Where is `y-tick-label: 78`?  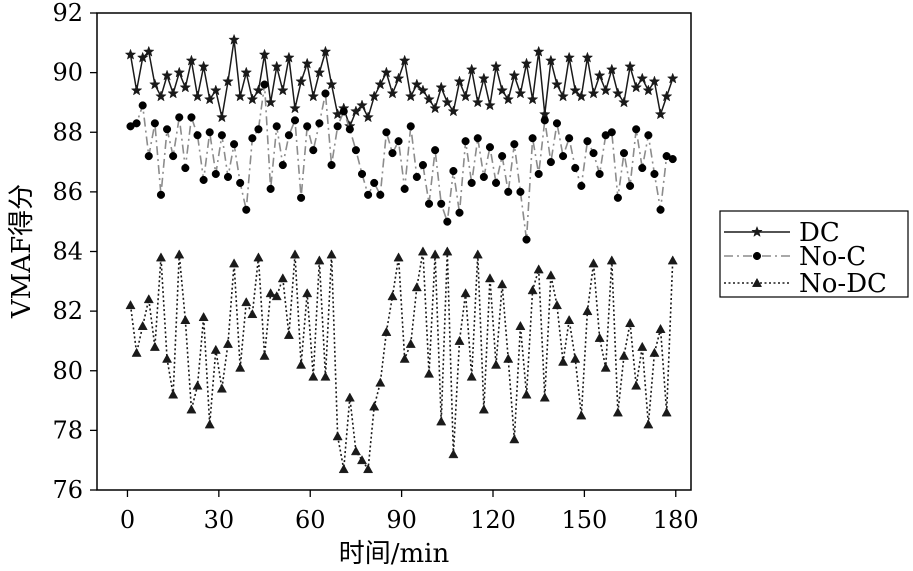
y-tick-label: 78 is located at coordinates (67, 430).